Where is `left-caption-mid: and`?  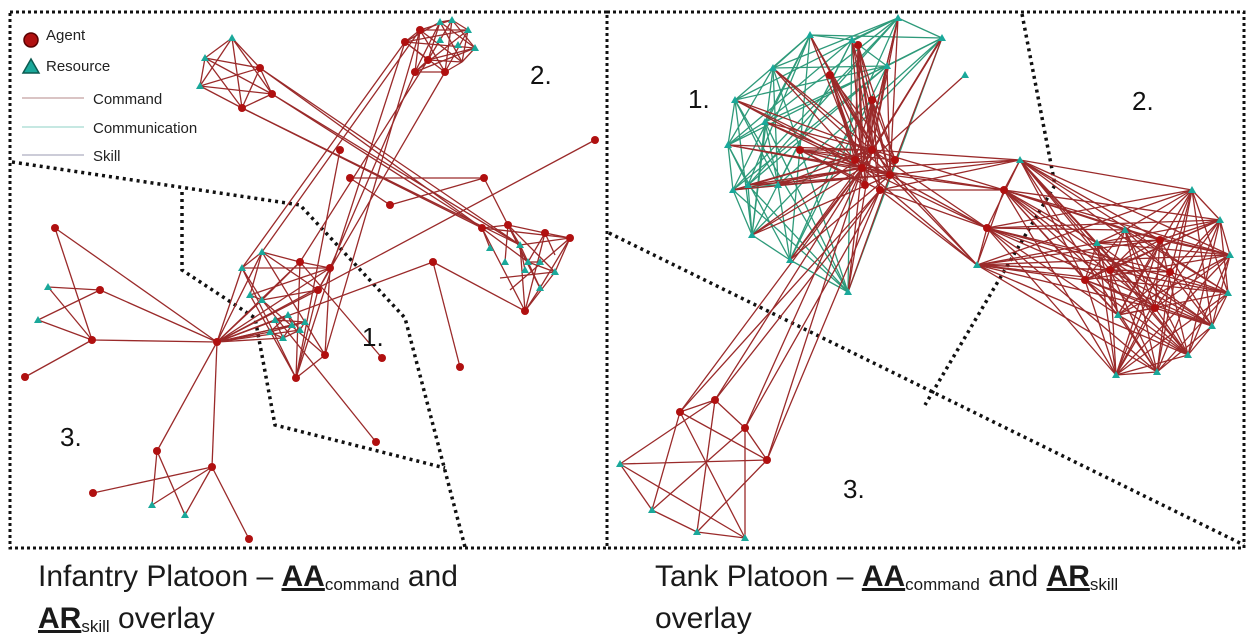
left-caption-mid: and is located at coordinates (428, 576).